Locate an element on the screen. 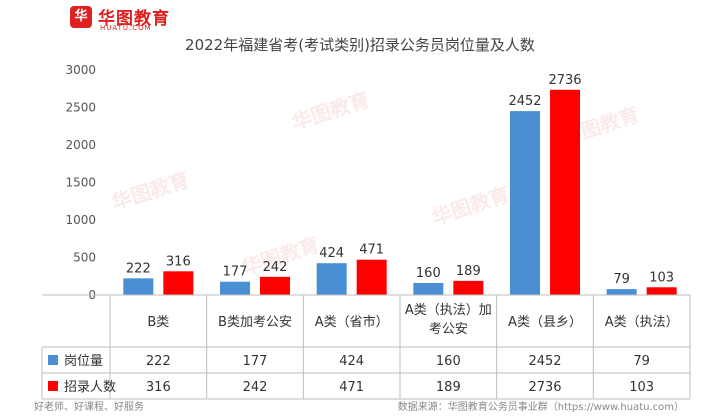 The height and width of the screenshot is (420, 720). legend-label: 岗位量 is located at coordinates (83, 361).